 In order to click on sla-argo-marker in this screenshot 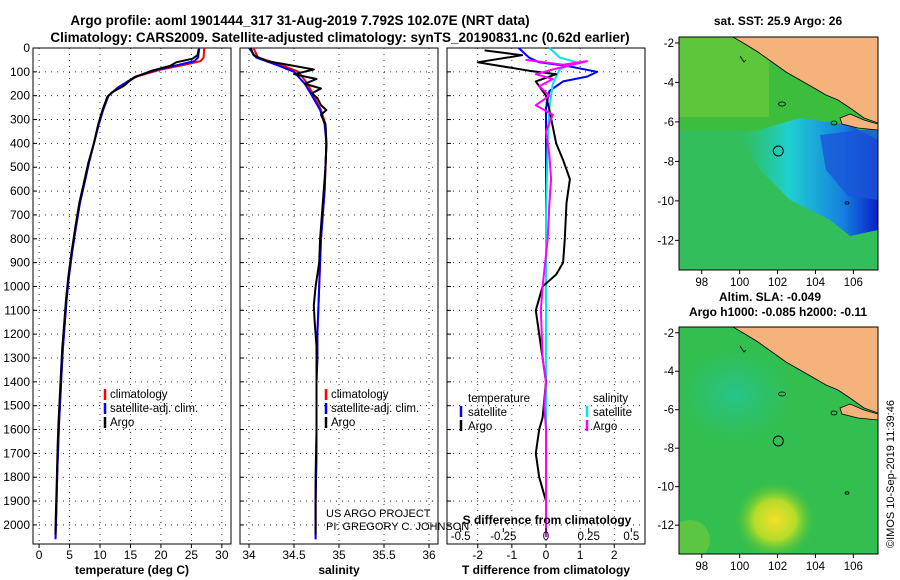, I will do `click(778, 441)`.